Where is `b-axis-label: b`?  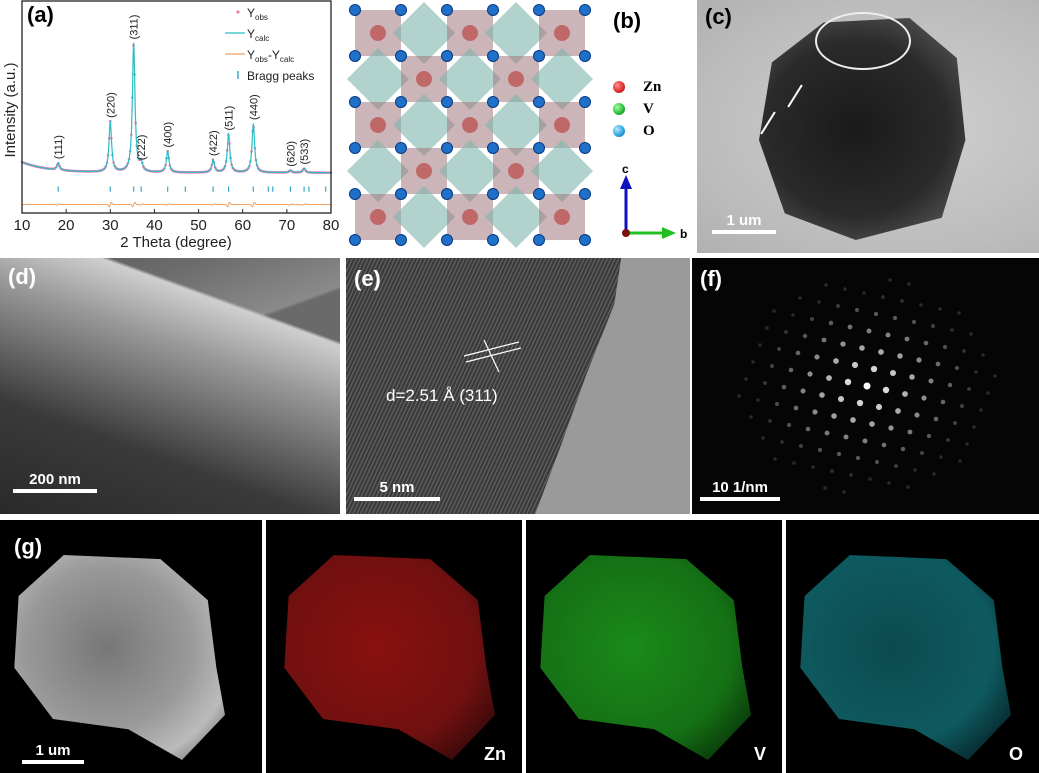 b-axis-label: b is located at coordinates (683, 234).